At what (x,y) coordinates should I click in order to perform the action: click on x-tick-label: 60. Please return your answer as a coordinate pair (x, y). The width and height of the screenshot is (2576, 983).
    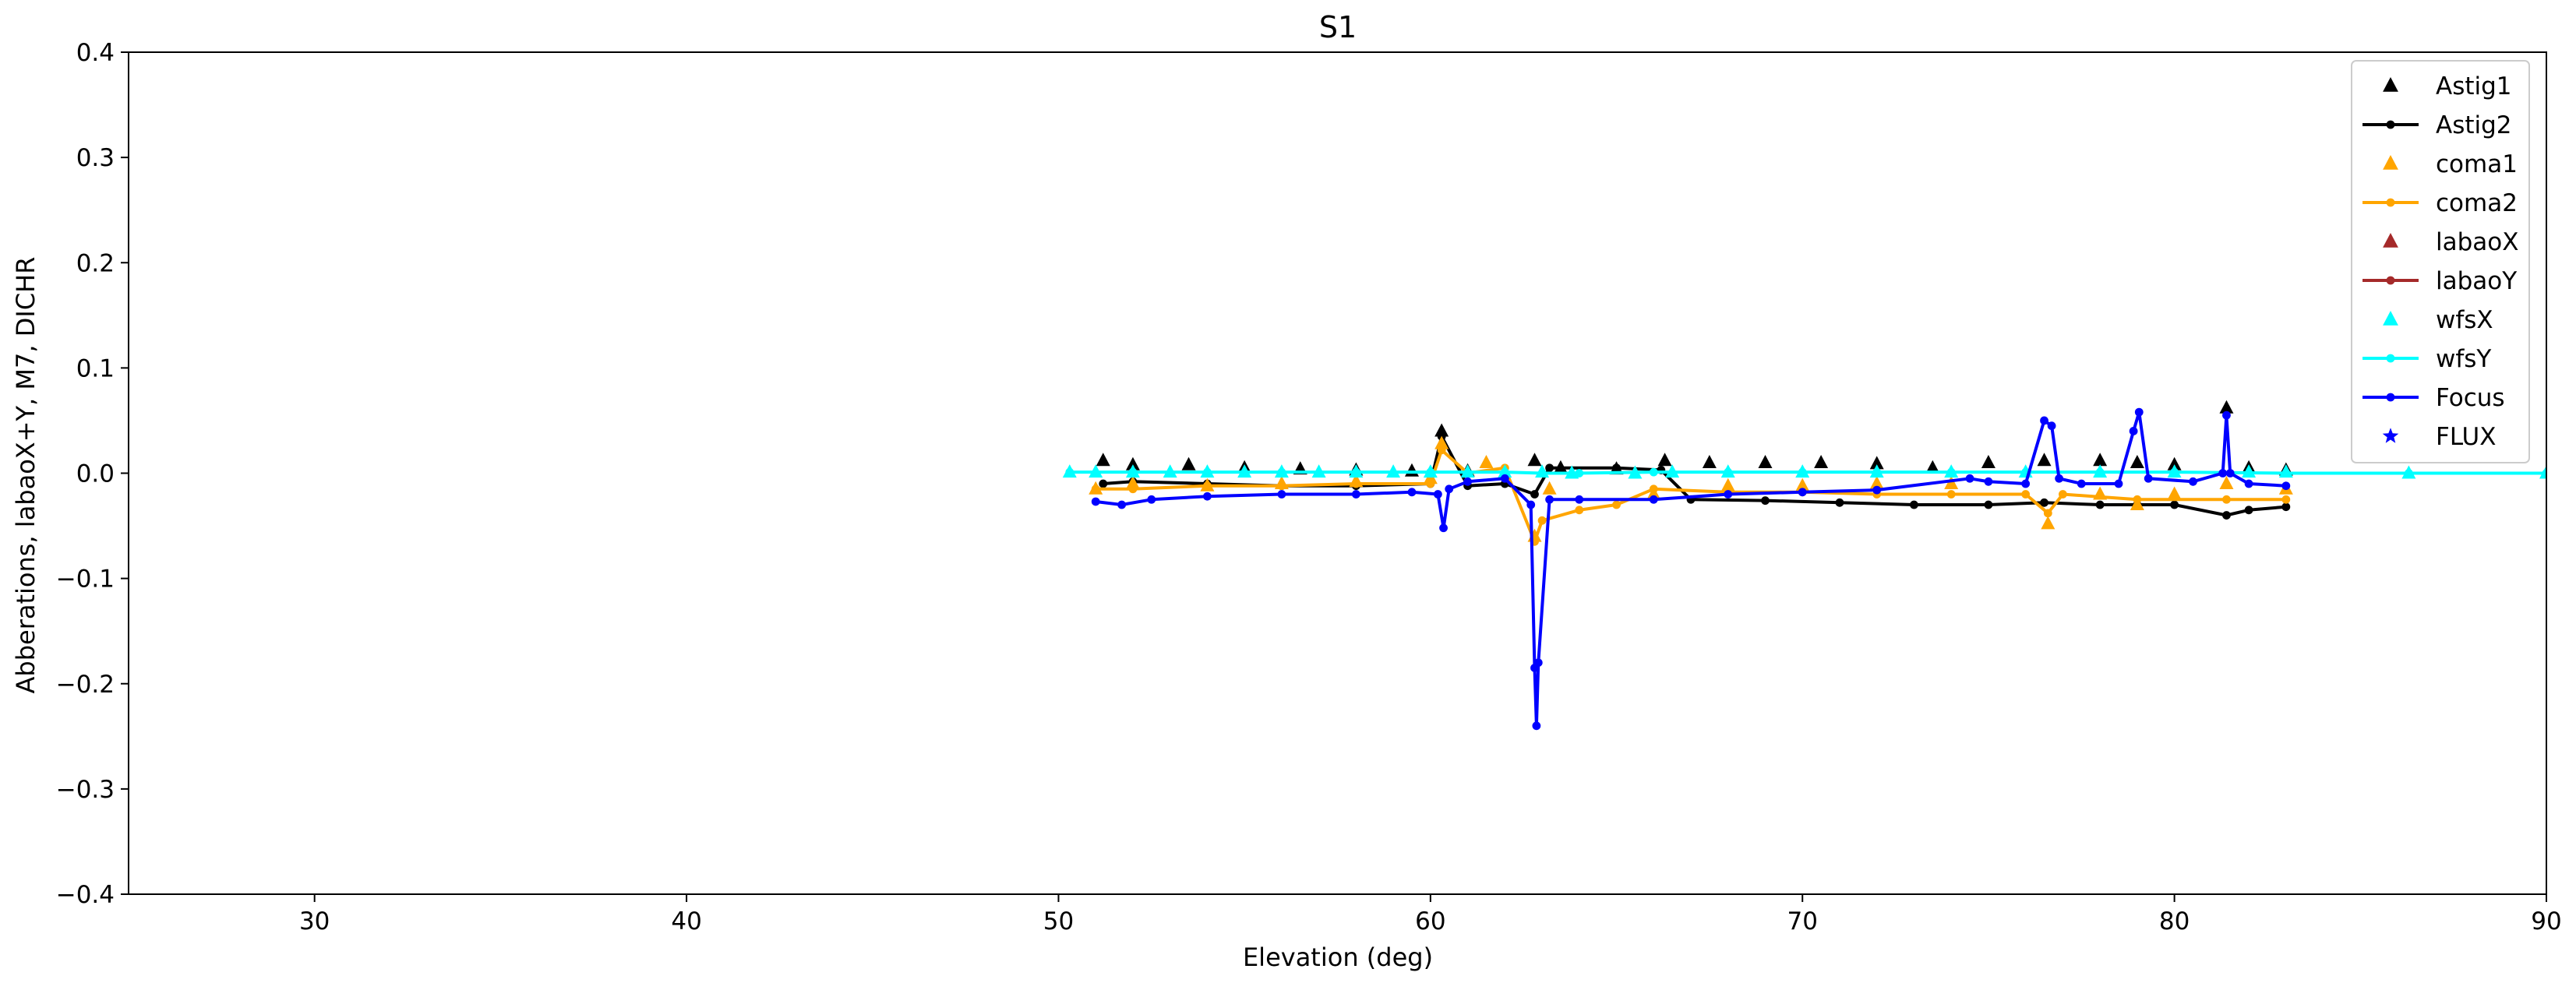
    Looking at the image, I should click on (1430, 921).